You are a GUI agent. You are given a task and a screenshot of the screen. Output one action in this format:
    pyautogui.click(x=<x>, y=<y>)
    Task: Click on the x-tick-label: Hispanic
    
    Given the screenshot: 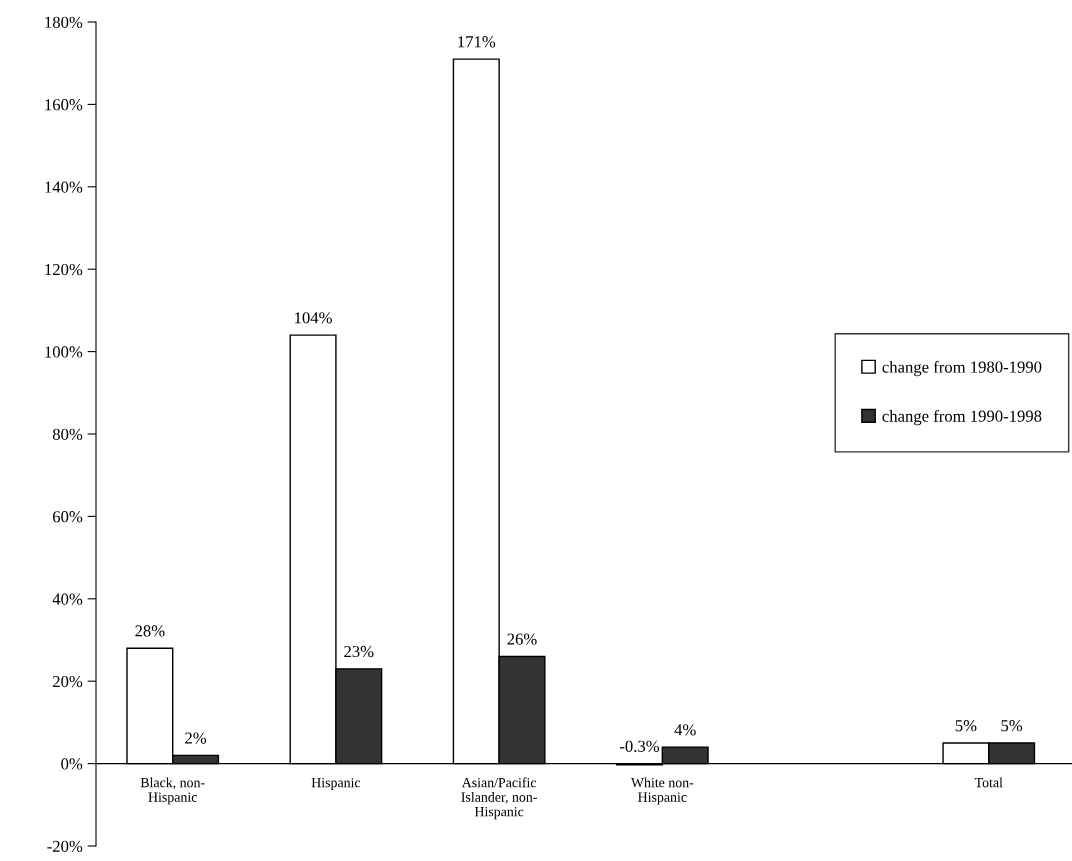 What is the action you would take?
    pyautogui.click(x=336, y=784)
    